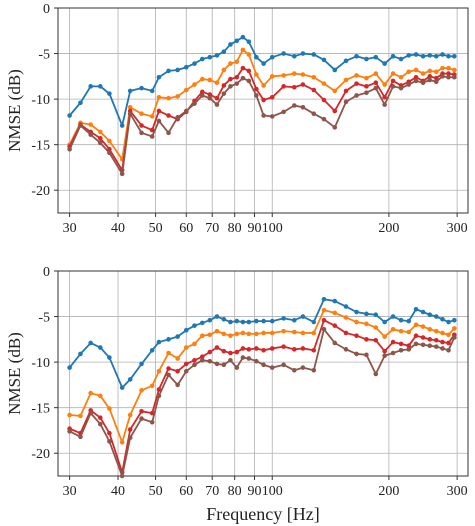 The image size is (475, 526). I want to click on x-tick-label: 200, so click(388, 228).